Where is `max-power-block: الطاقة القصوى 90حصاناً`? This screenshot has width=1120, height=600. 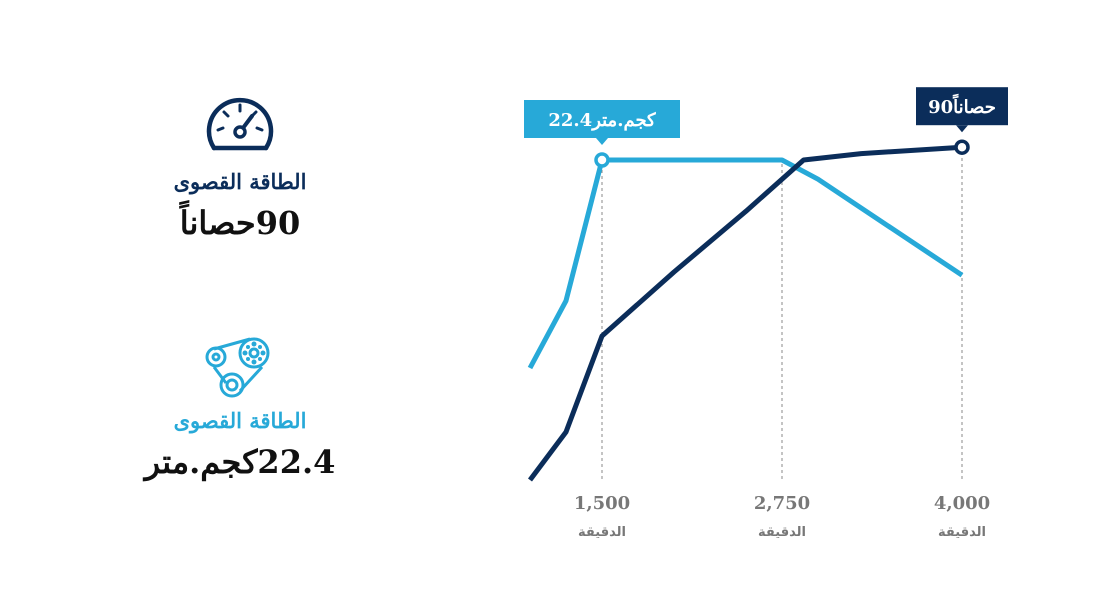
max-power-block: الطاقة القصوى 90حصاناً is located at coordinates (240, 167).